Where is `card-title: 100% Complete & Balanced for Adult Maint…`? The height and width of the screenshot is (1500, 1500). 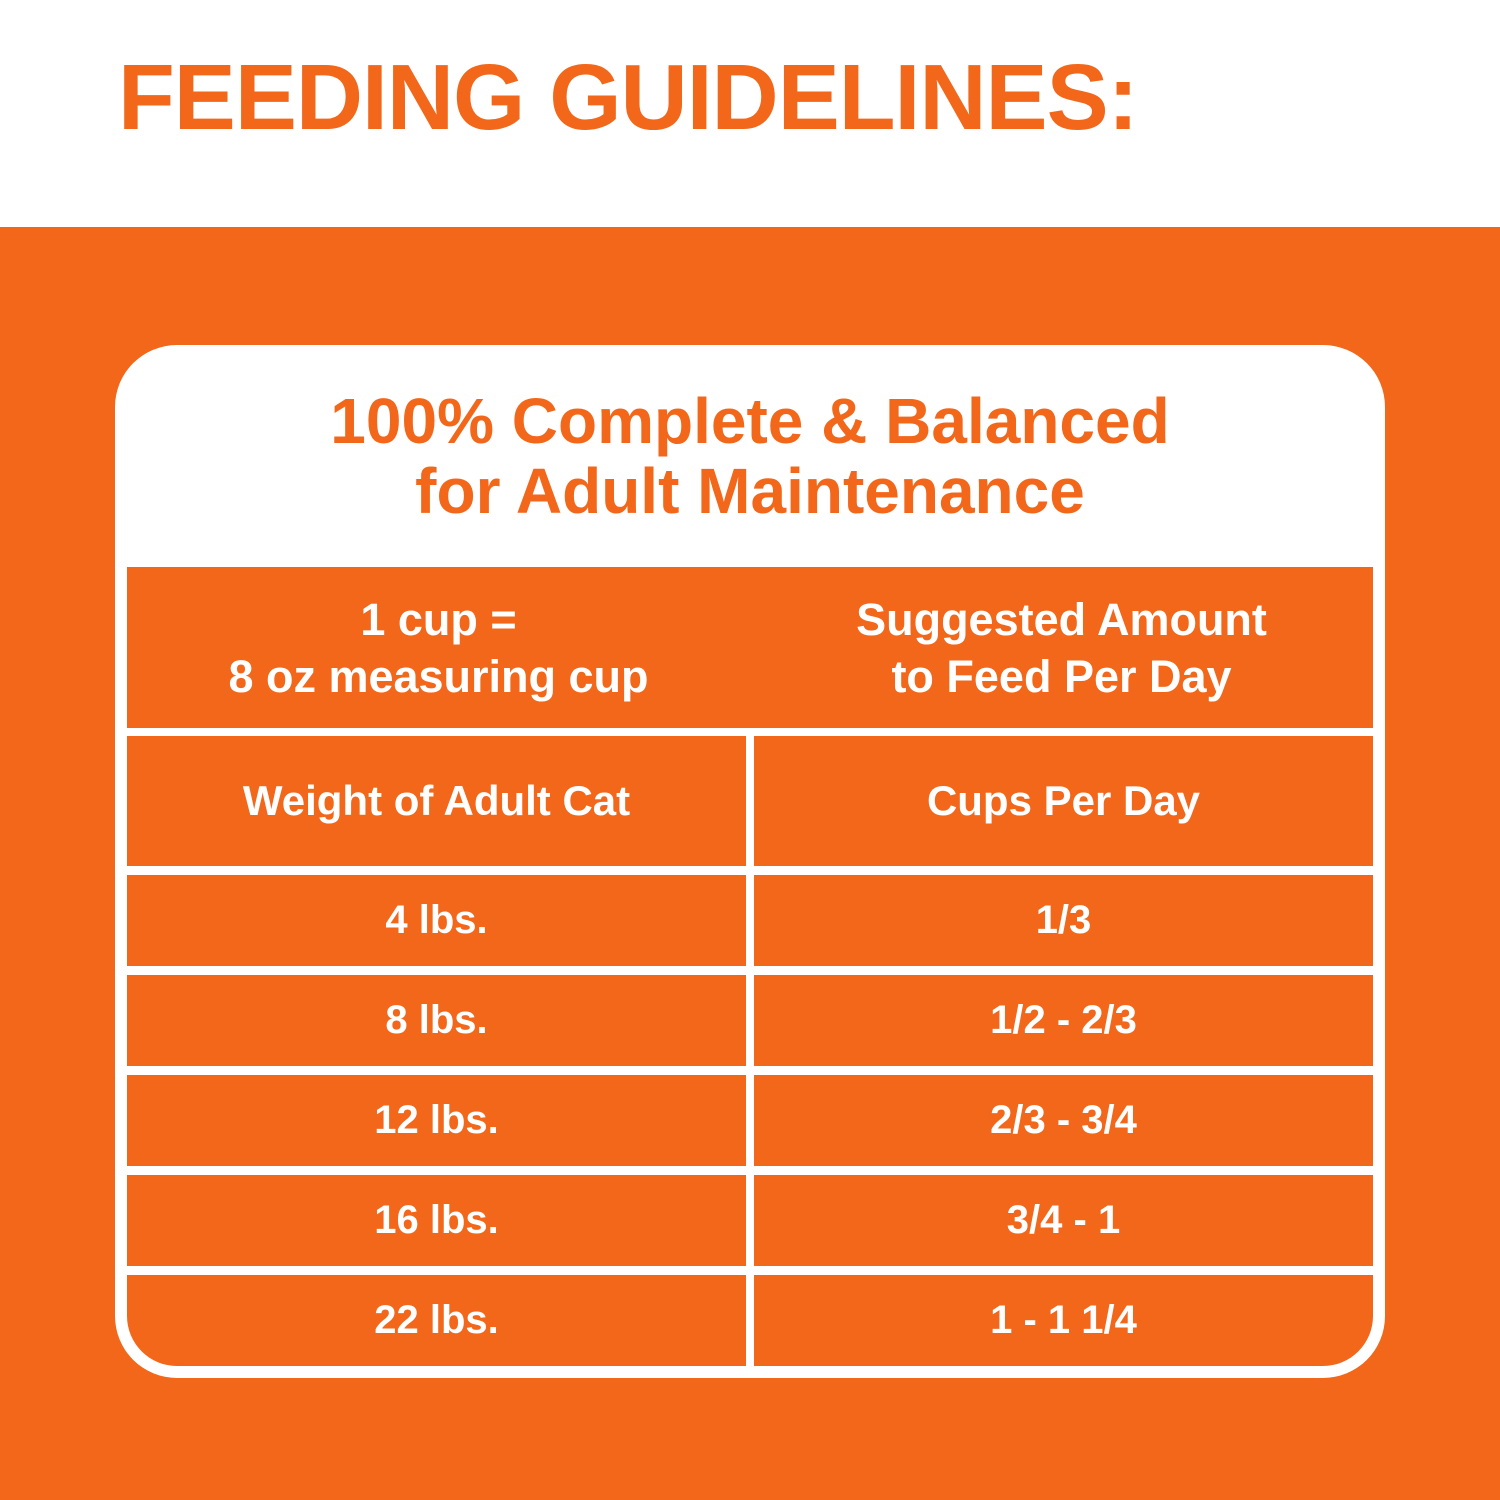 card-title: 100% Complete & Balanced for Adult Maint… is located at coordinates (750, 456).